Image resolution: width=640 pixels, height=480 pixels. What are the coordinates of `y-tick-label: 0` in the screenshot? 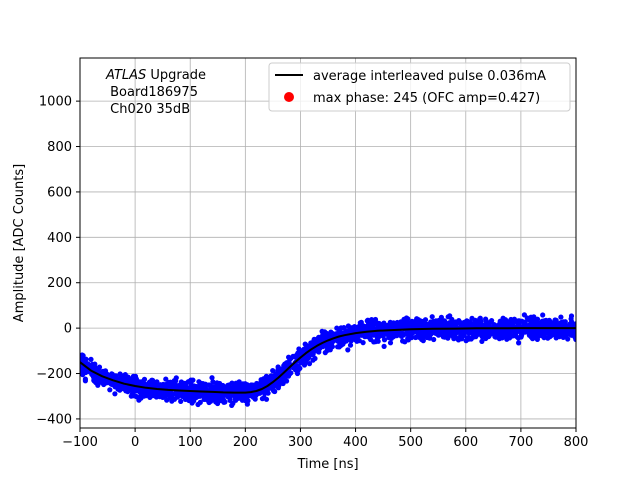 It's located at (68, 329).